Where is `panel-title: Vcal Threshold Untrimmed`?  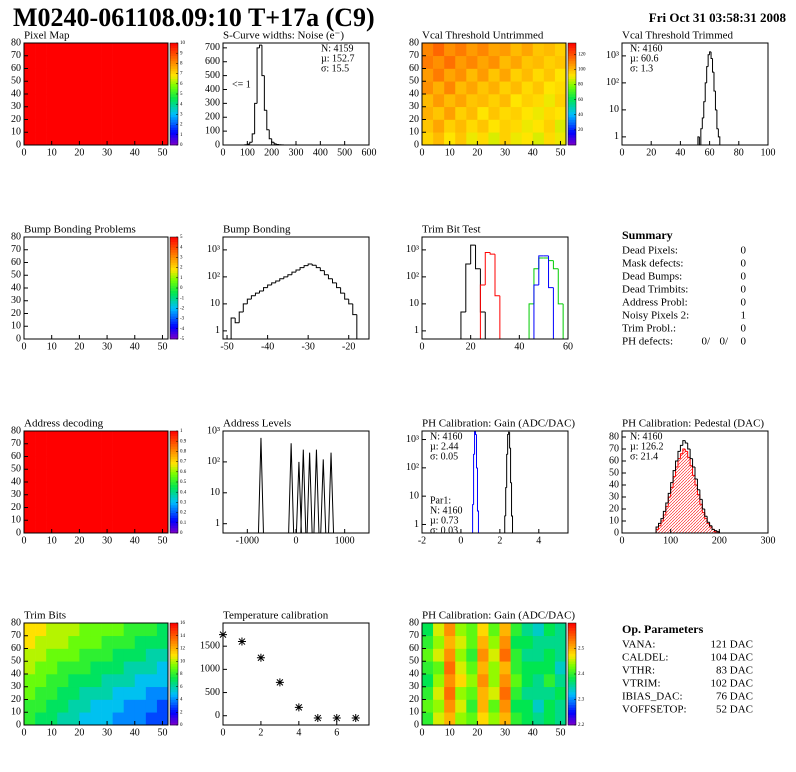
panel-title: Vcal Threshold Untrimmed is located at coordinates (483, 36).